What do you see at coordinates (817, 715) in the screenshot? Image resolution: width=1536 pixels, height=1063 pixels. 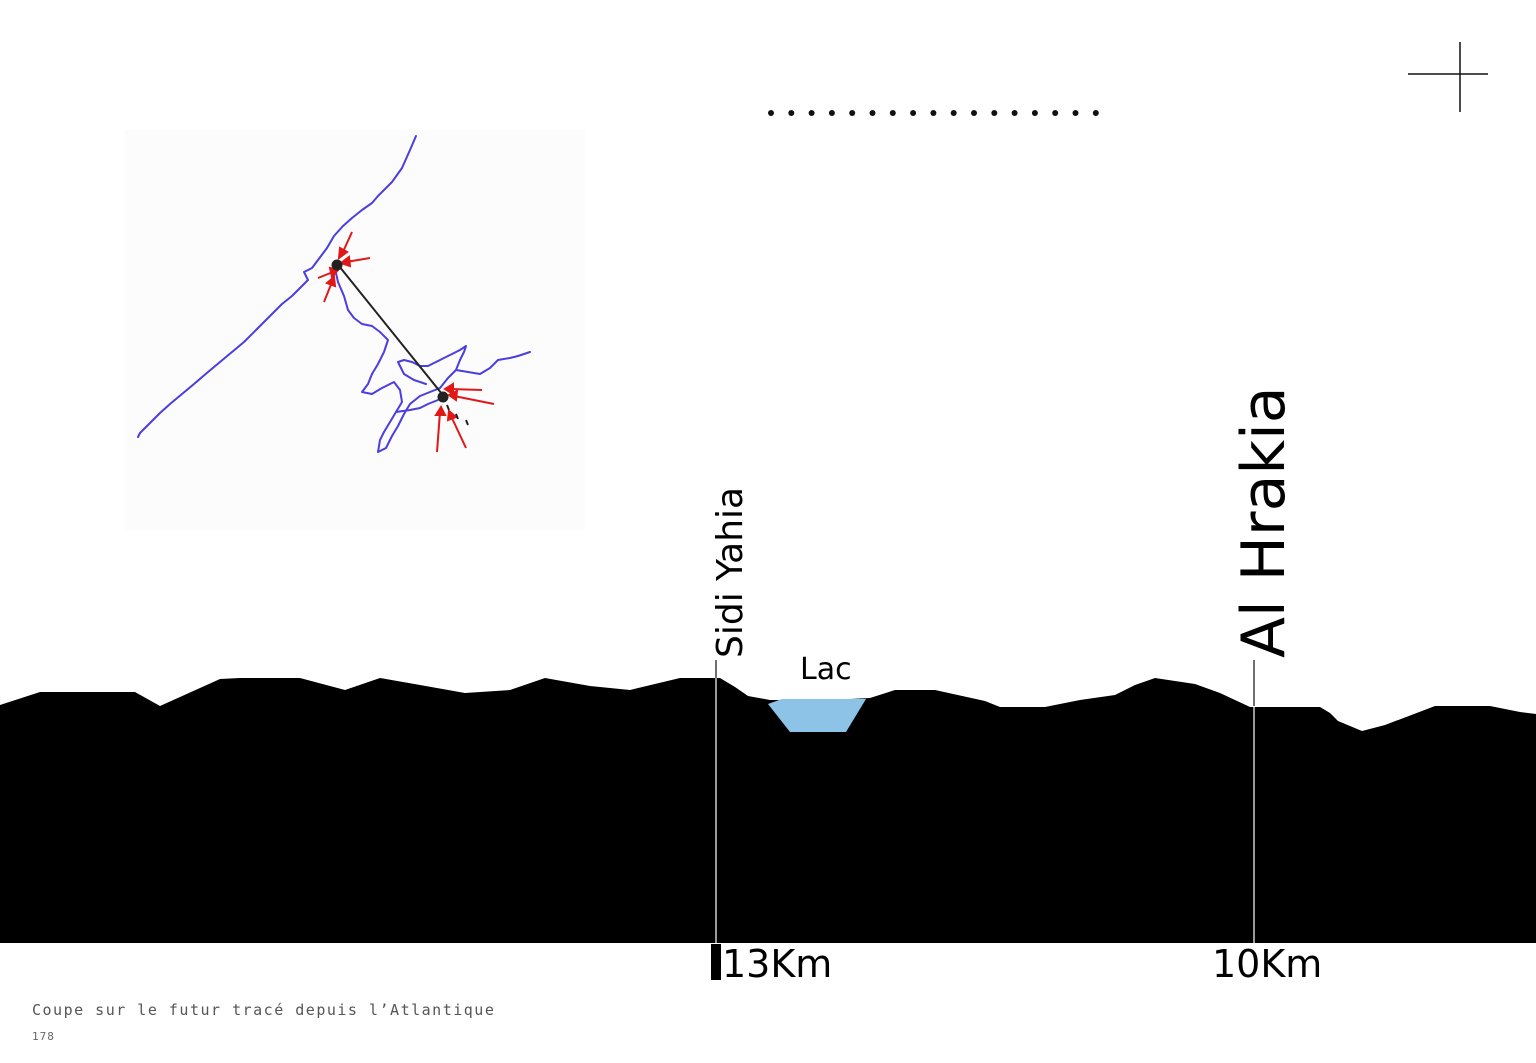 I see `lake-shape` at bounding box center [817, 715].